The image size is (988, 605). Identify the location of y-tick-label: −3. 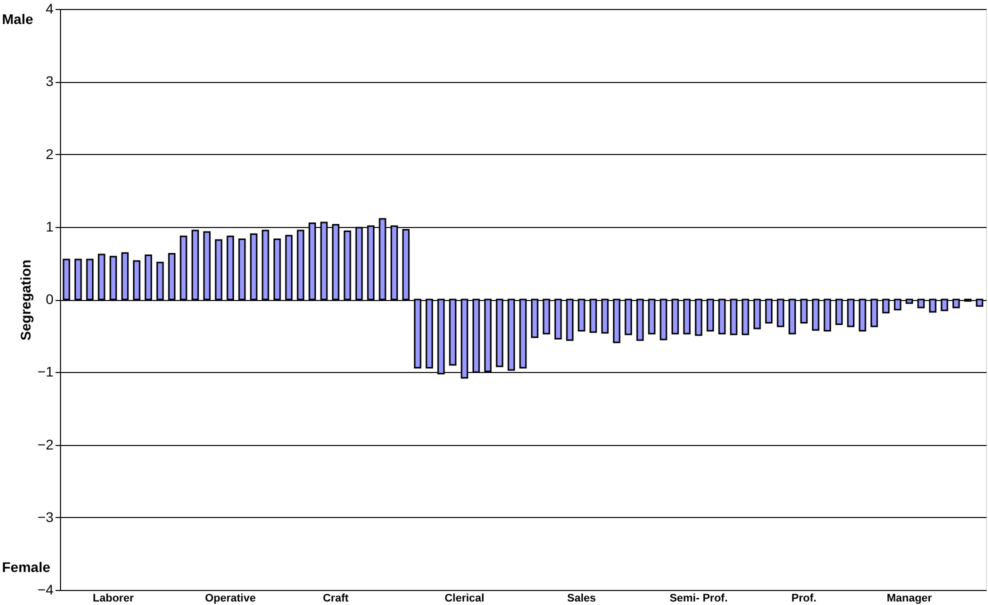
(46, 516).